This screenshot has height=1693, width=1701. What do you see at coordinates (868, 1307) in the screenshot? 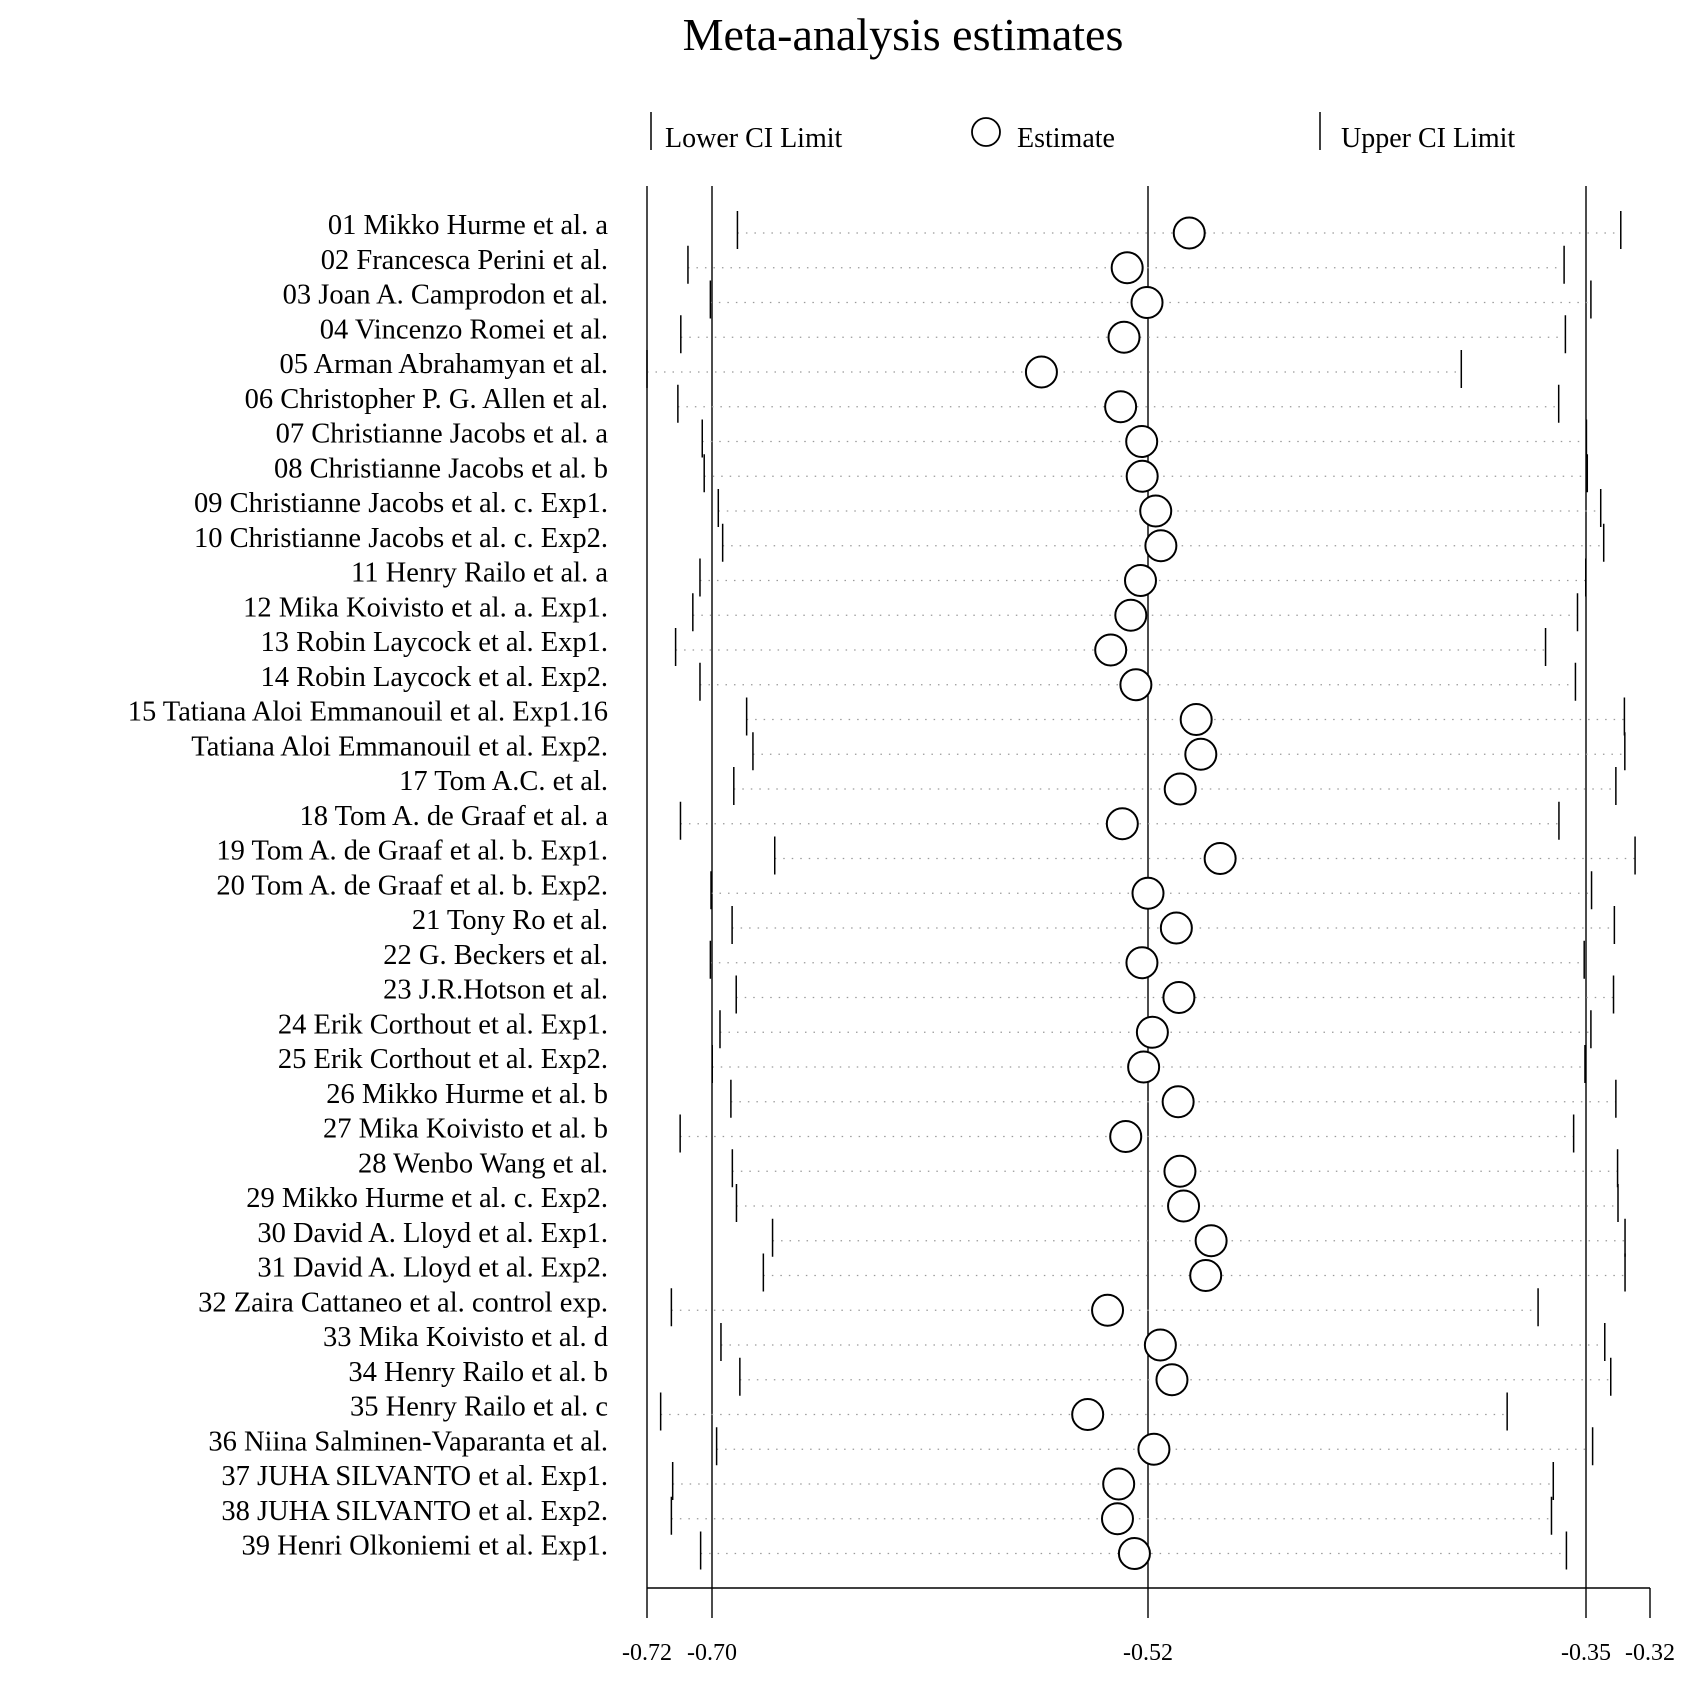
I see `study-row: 32 Zaira Cattaneo et al. control exp.` at bounding box center [868, 1307].